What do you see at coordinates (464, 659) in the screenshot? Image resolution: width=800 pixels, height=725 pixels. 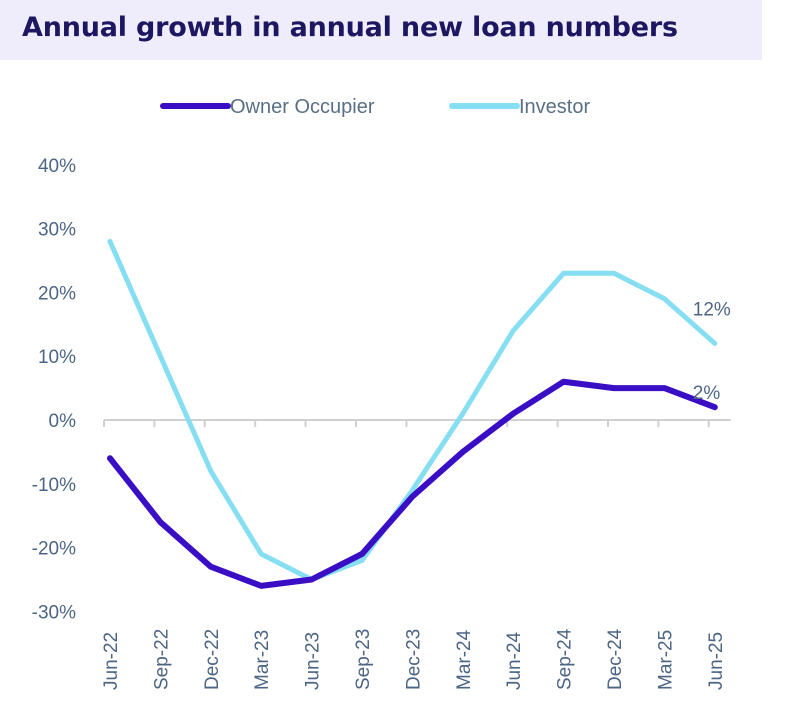 I see `x-tick-label: Mar-24` at bounding box center [464, 659].